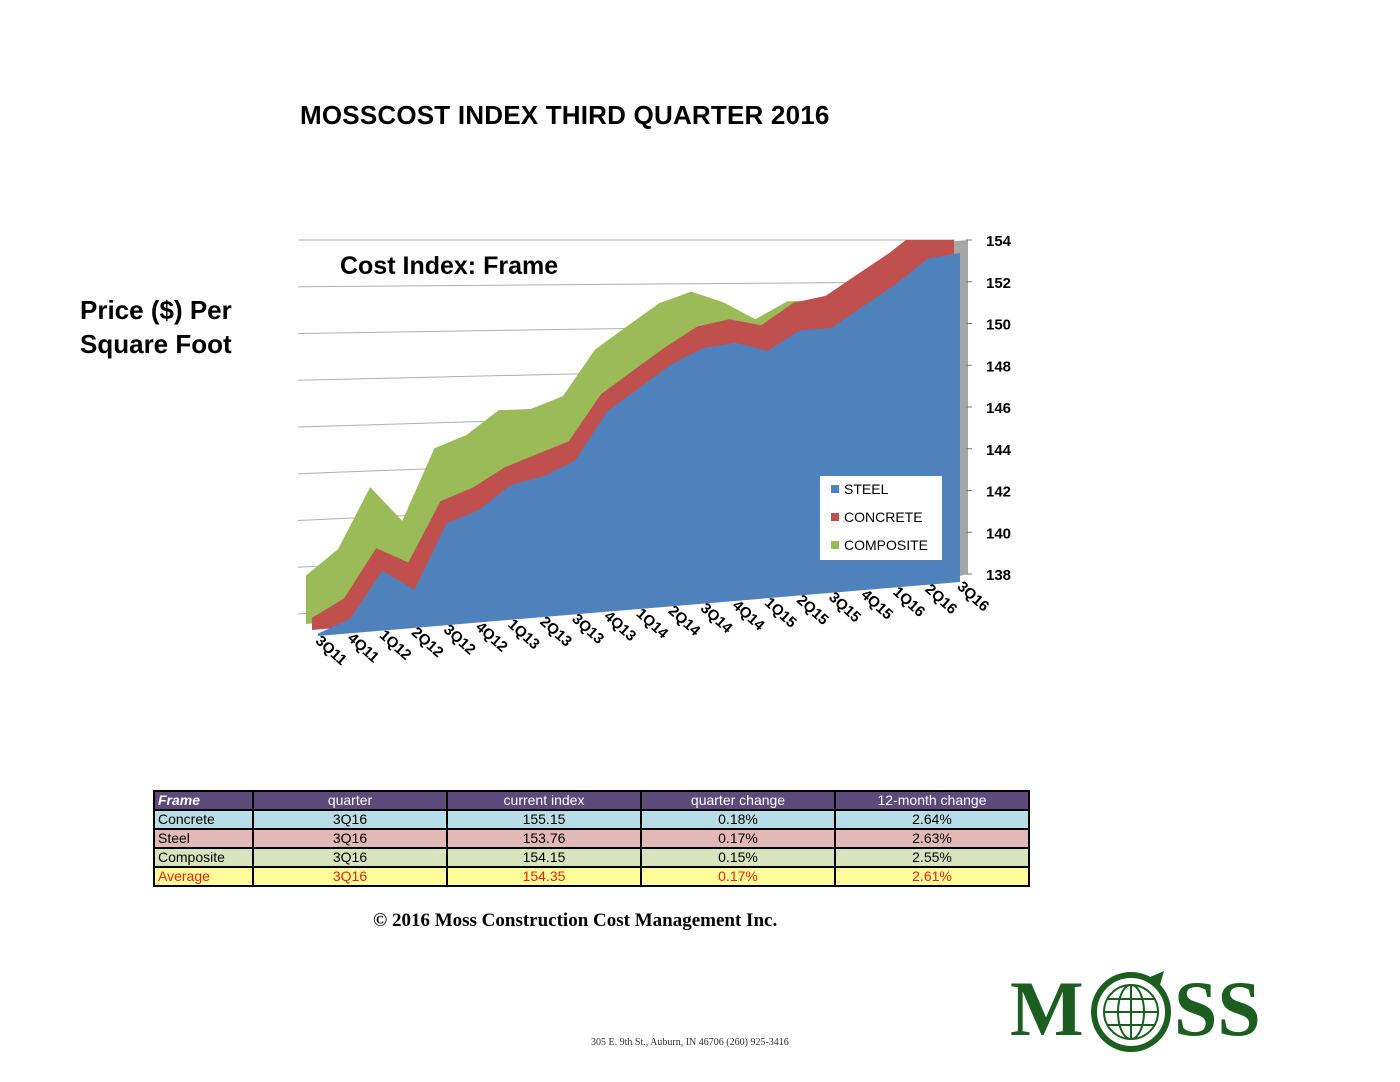 Image resolution: width=1400 pixels, height=1082 pixels. Describe the element at coordinates (620, 626) in the screenshot. I see `x-tick-label: 4Q13` at that location.